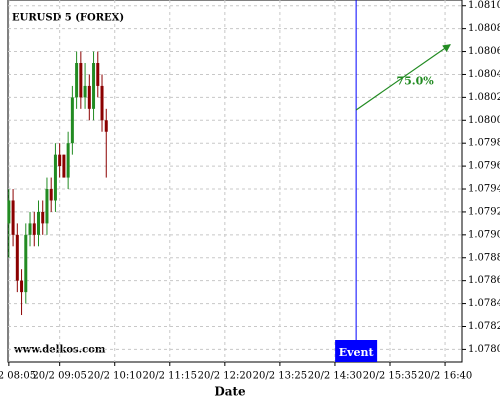 The image size is (500, 400). What do you see at coordinates (484, 257) in the screenshot?
I see `y-tick-label: 1.0788` at bounding box center [484, 257].